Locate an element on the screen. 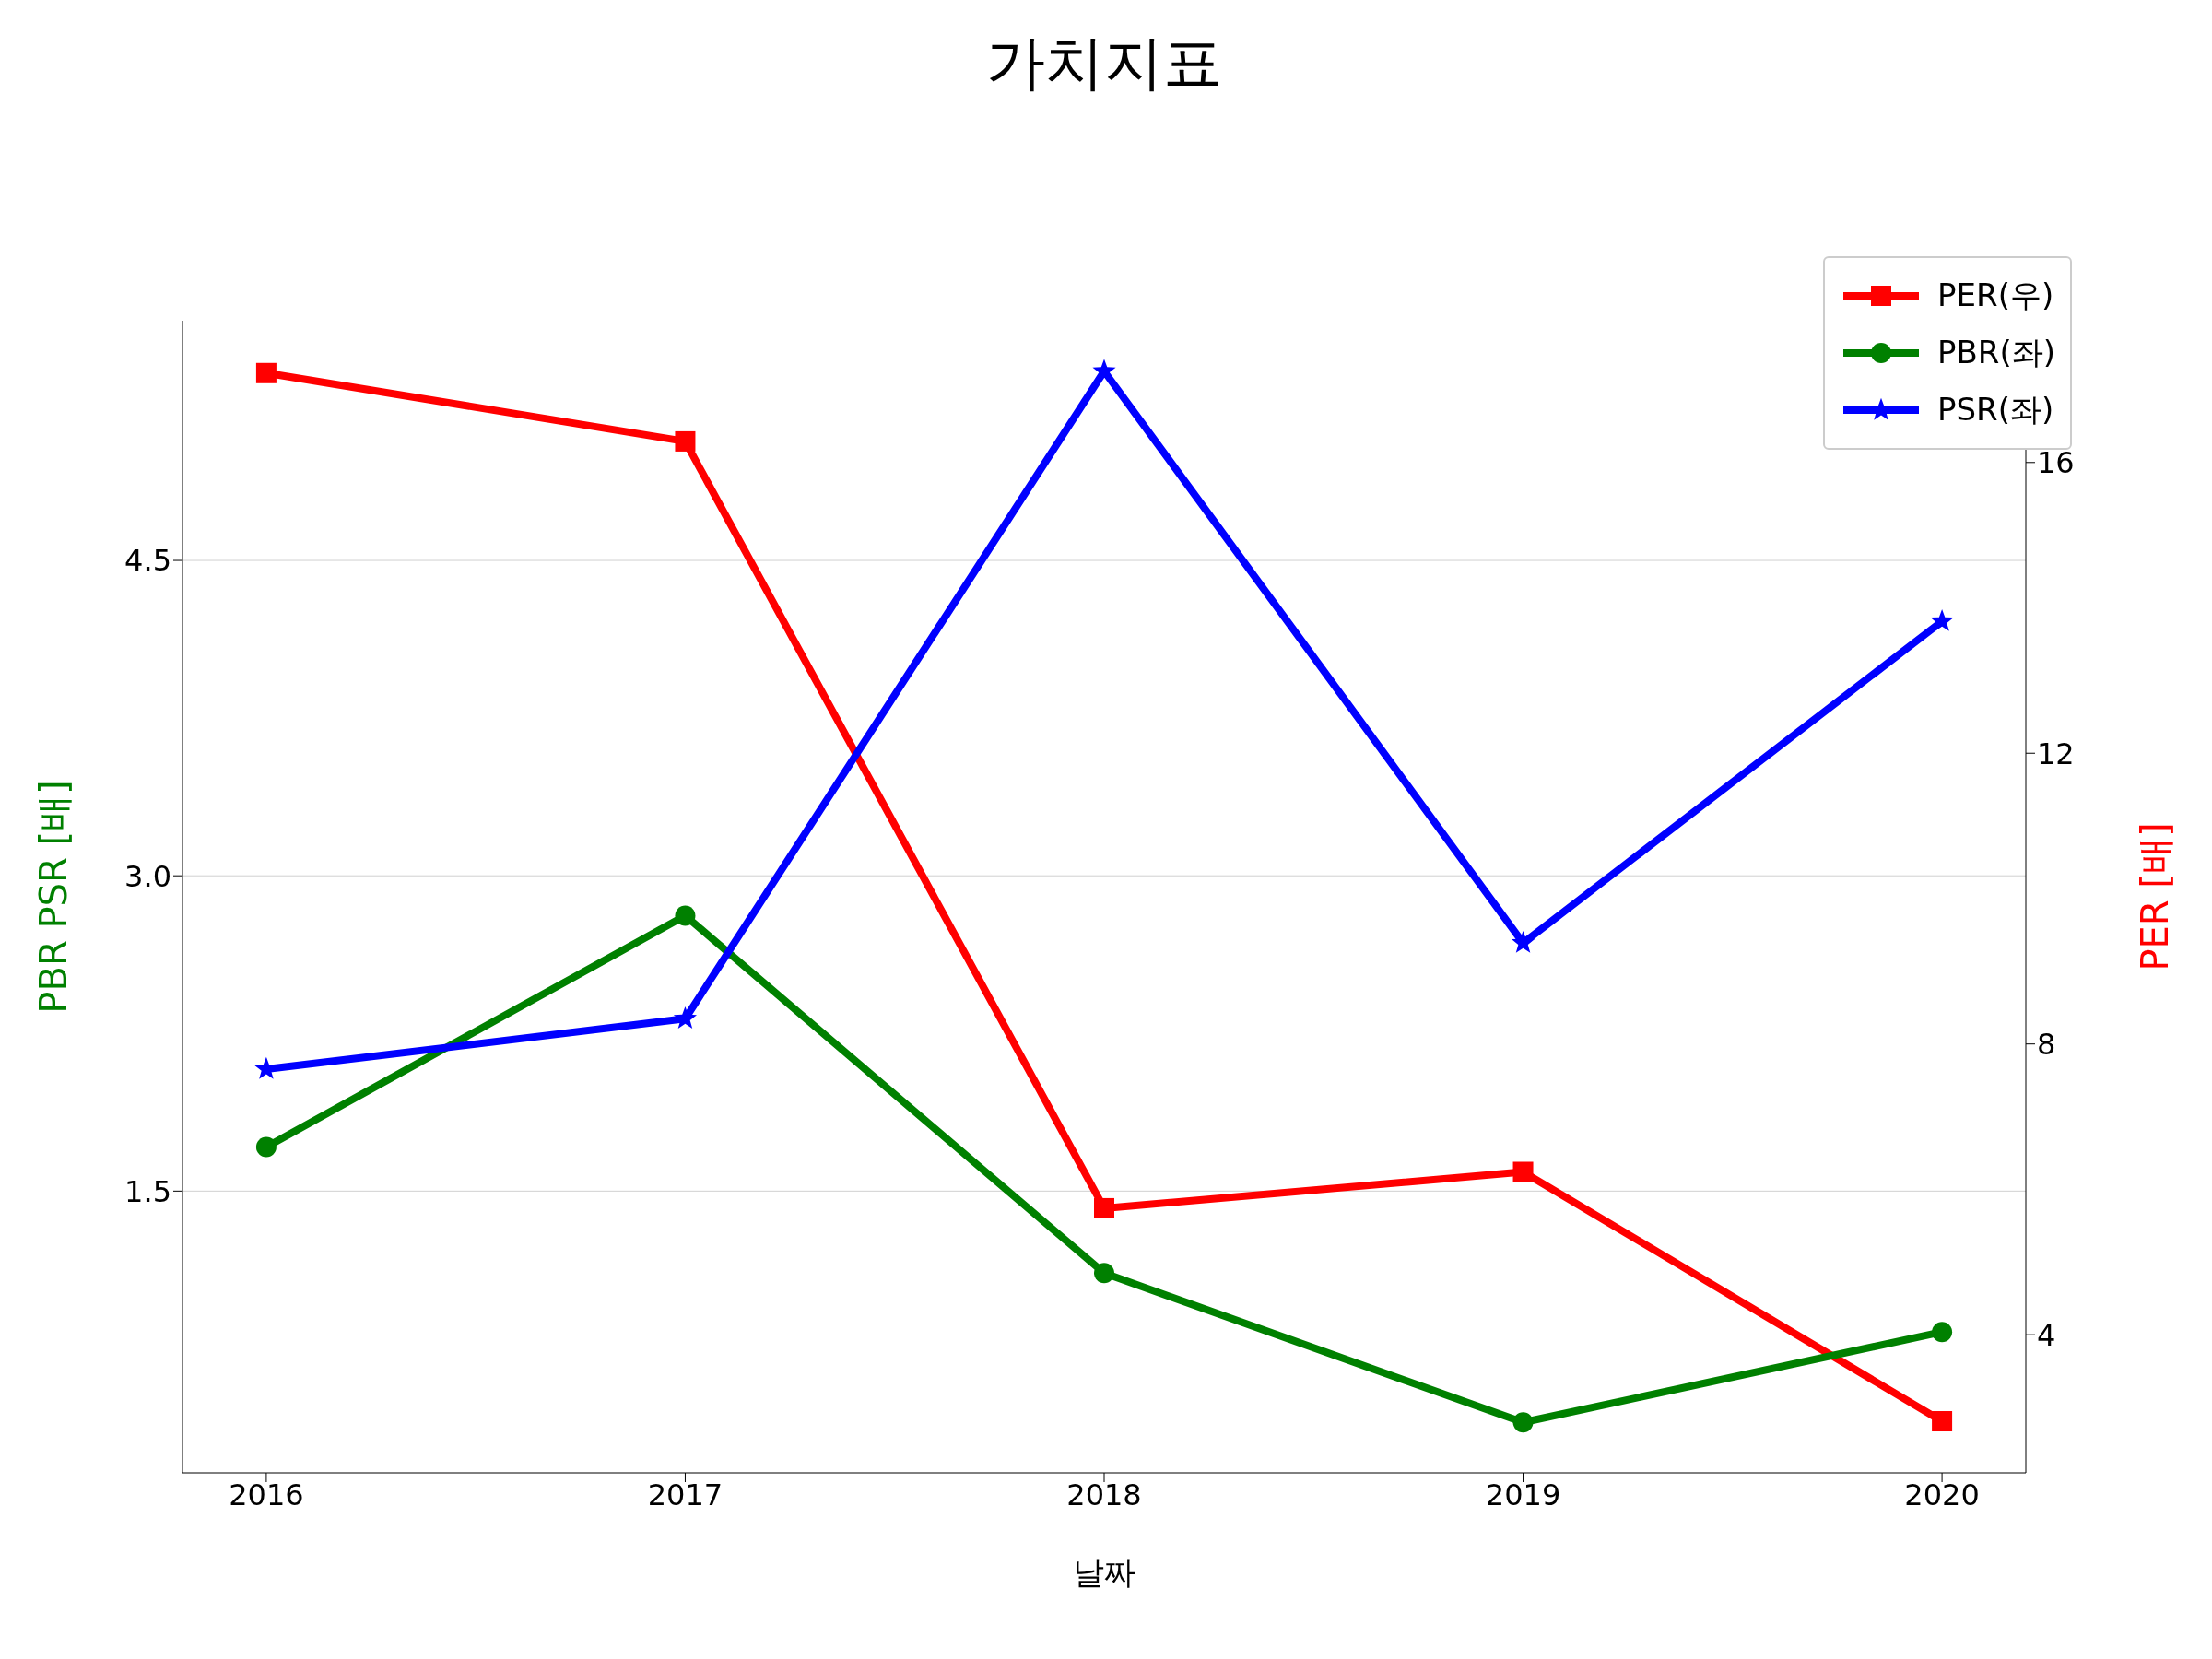 Image resolution: width=2212 pixels, height=1659 pixels. y-tick-label: 1.5 is located at coordinates (147, 1191).